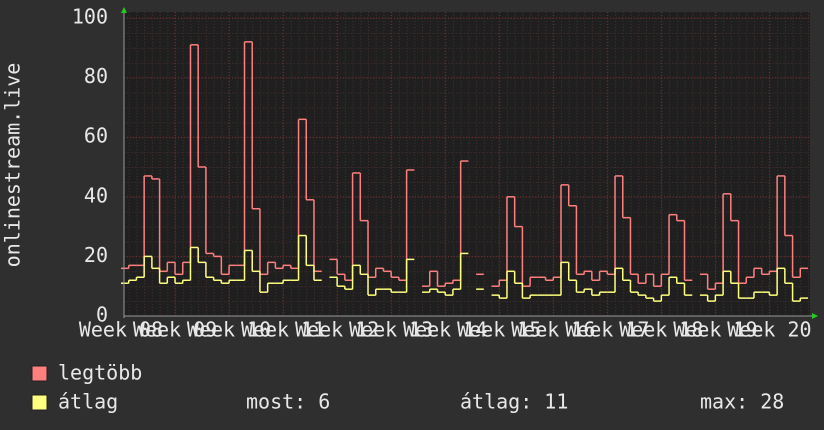 Image resolution: width=824 pixels, height=430 pixels. What do you see at coordinates (514, 402) in the screenshot?
I see `stat: átlag: 11` at bounding box center [514, 402].